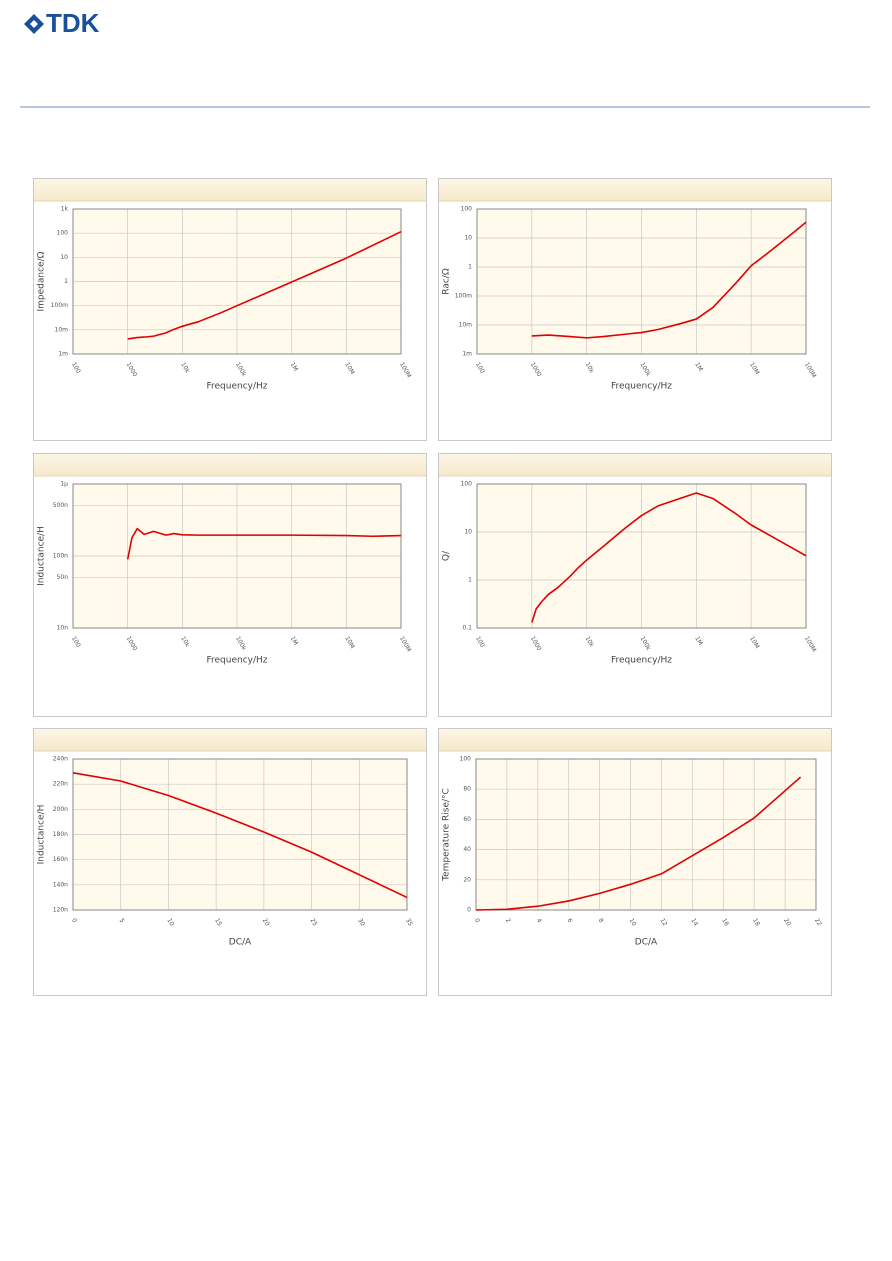  Describe the element at coordinates (361, 922) in the screenshot. I see `x-tick-label: 30` at that location.